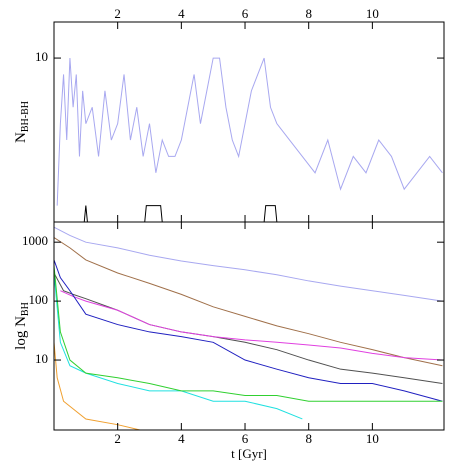  I want to click on y-tick-label: 100, so click(39, 299).